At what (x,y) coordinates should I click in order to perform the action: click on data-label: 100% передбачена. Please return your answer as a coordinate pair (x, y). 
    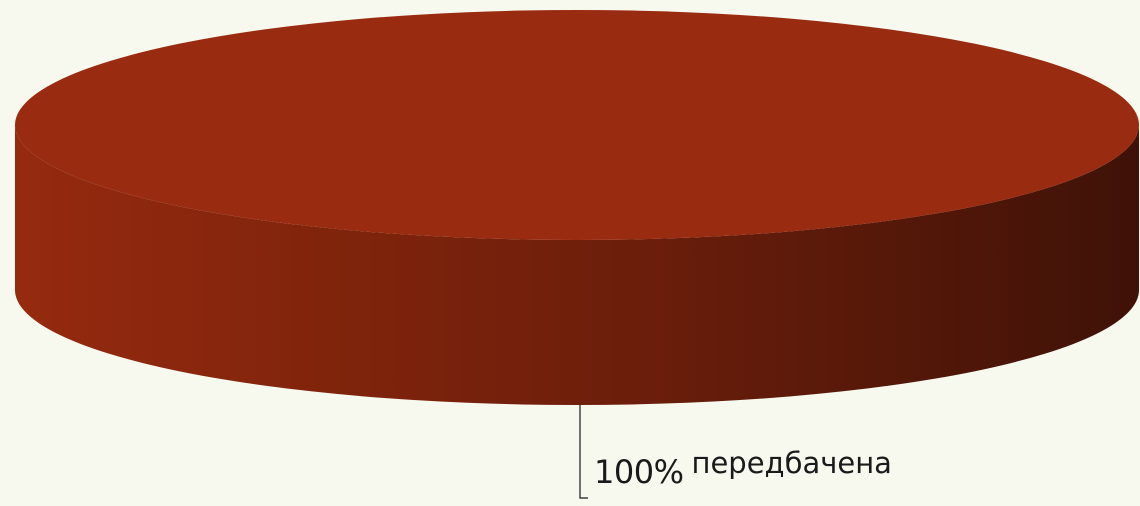
    Looking at the image, I should click on (743, 474).